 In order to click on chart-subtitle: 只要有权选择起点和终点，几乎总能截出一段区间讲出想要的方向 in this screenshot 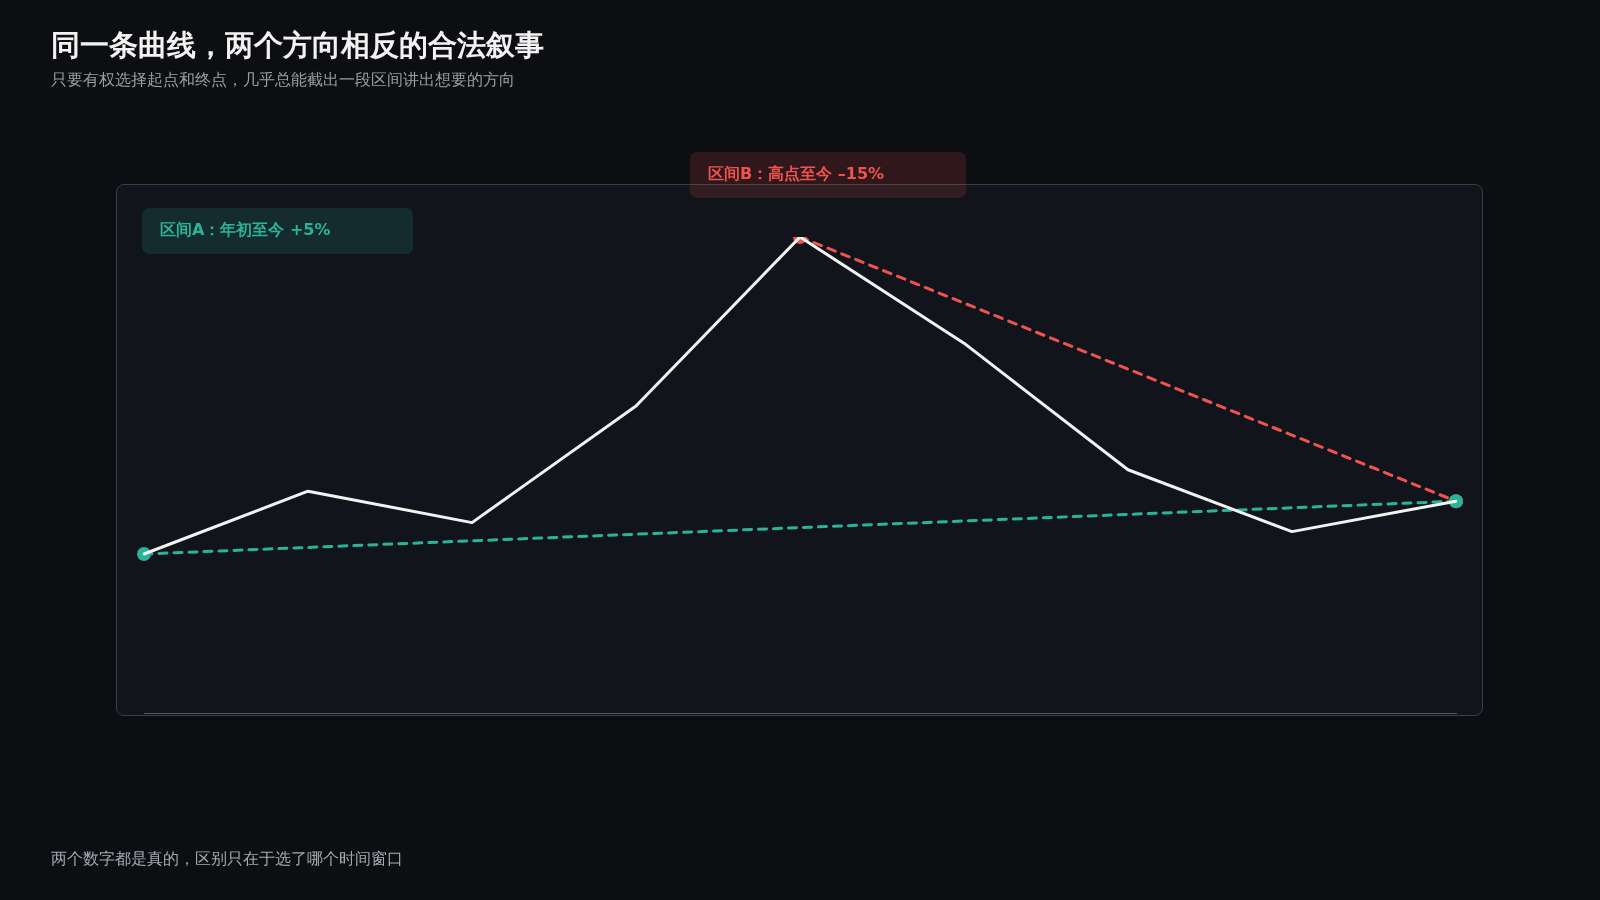, I will do `click(283, 80)`.